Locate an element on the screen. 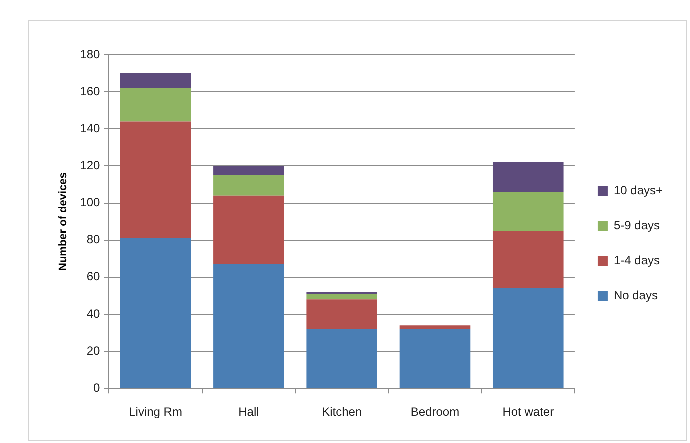 The height and width of the screenshot is (443, 690). legend-label: 5-9 days is located at coordinates (637, 225).